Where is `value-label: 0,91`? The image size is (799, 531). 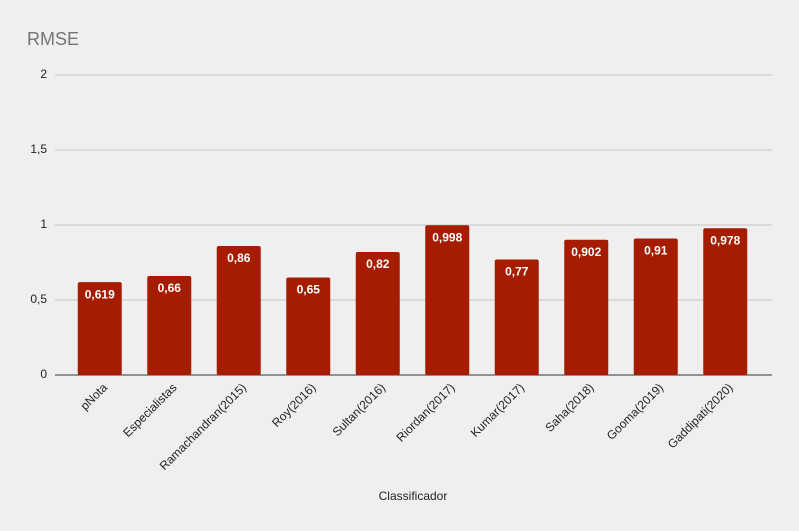 value-label: 0,91 is located at coordinates (656, 251).